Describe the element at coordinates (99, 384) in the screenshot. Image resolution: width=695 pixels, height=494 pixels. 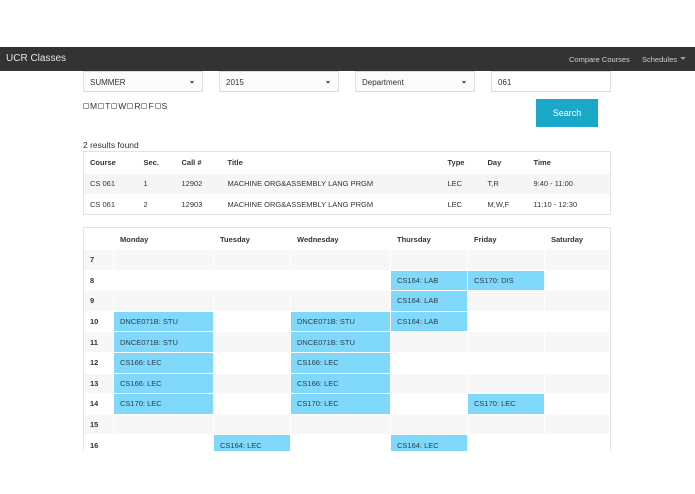
I see `hour-label: 13` at that location.